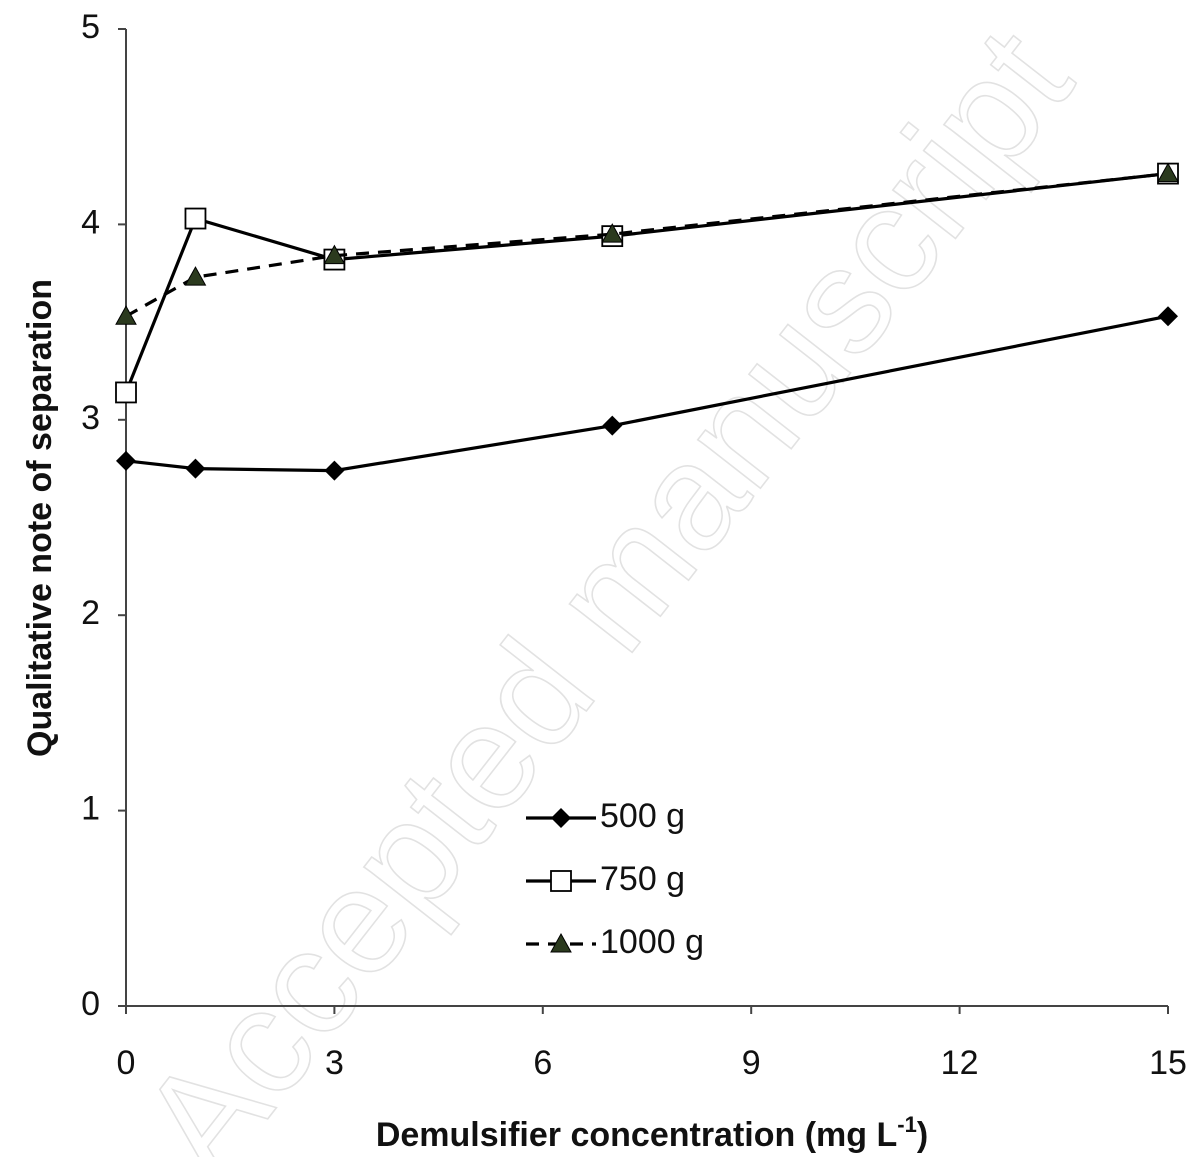 This screenshot has width=1193, height=1157. Describe the element at coordinates (40, 518) in the screenshot. I see `y-axis-title: Qualitative note of separation` at that location.